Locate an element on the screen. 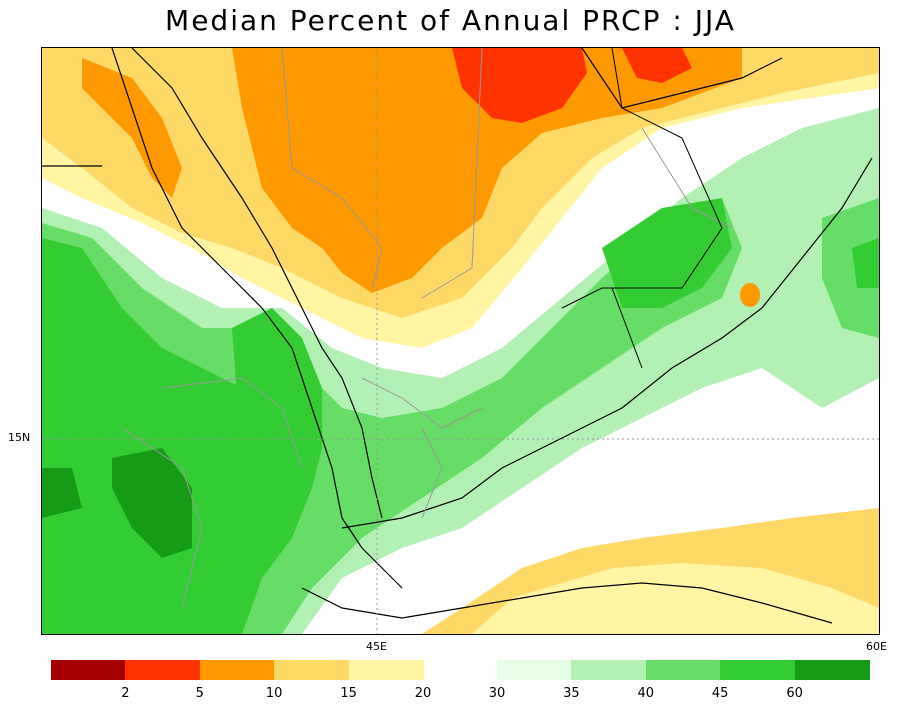 This screenshot has width=901, height=707. legend-label: 30 is located at coordinates (497, 693).